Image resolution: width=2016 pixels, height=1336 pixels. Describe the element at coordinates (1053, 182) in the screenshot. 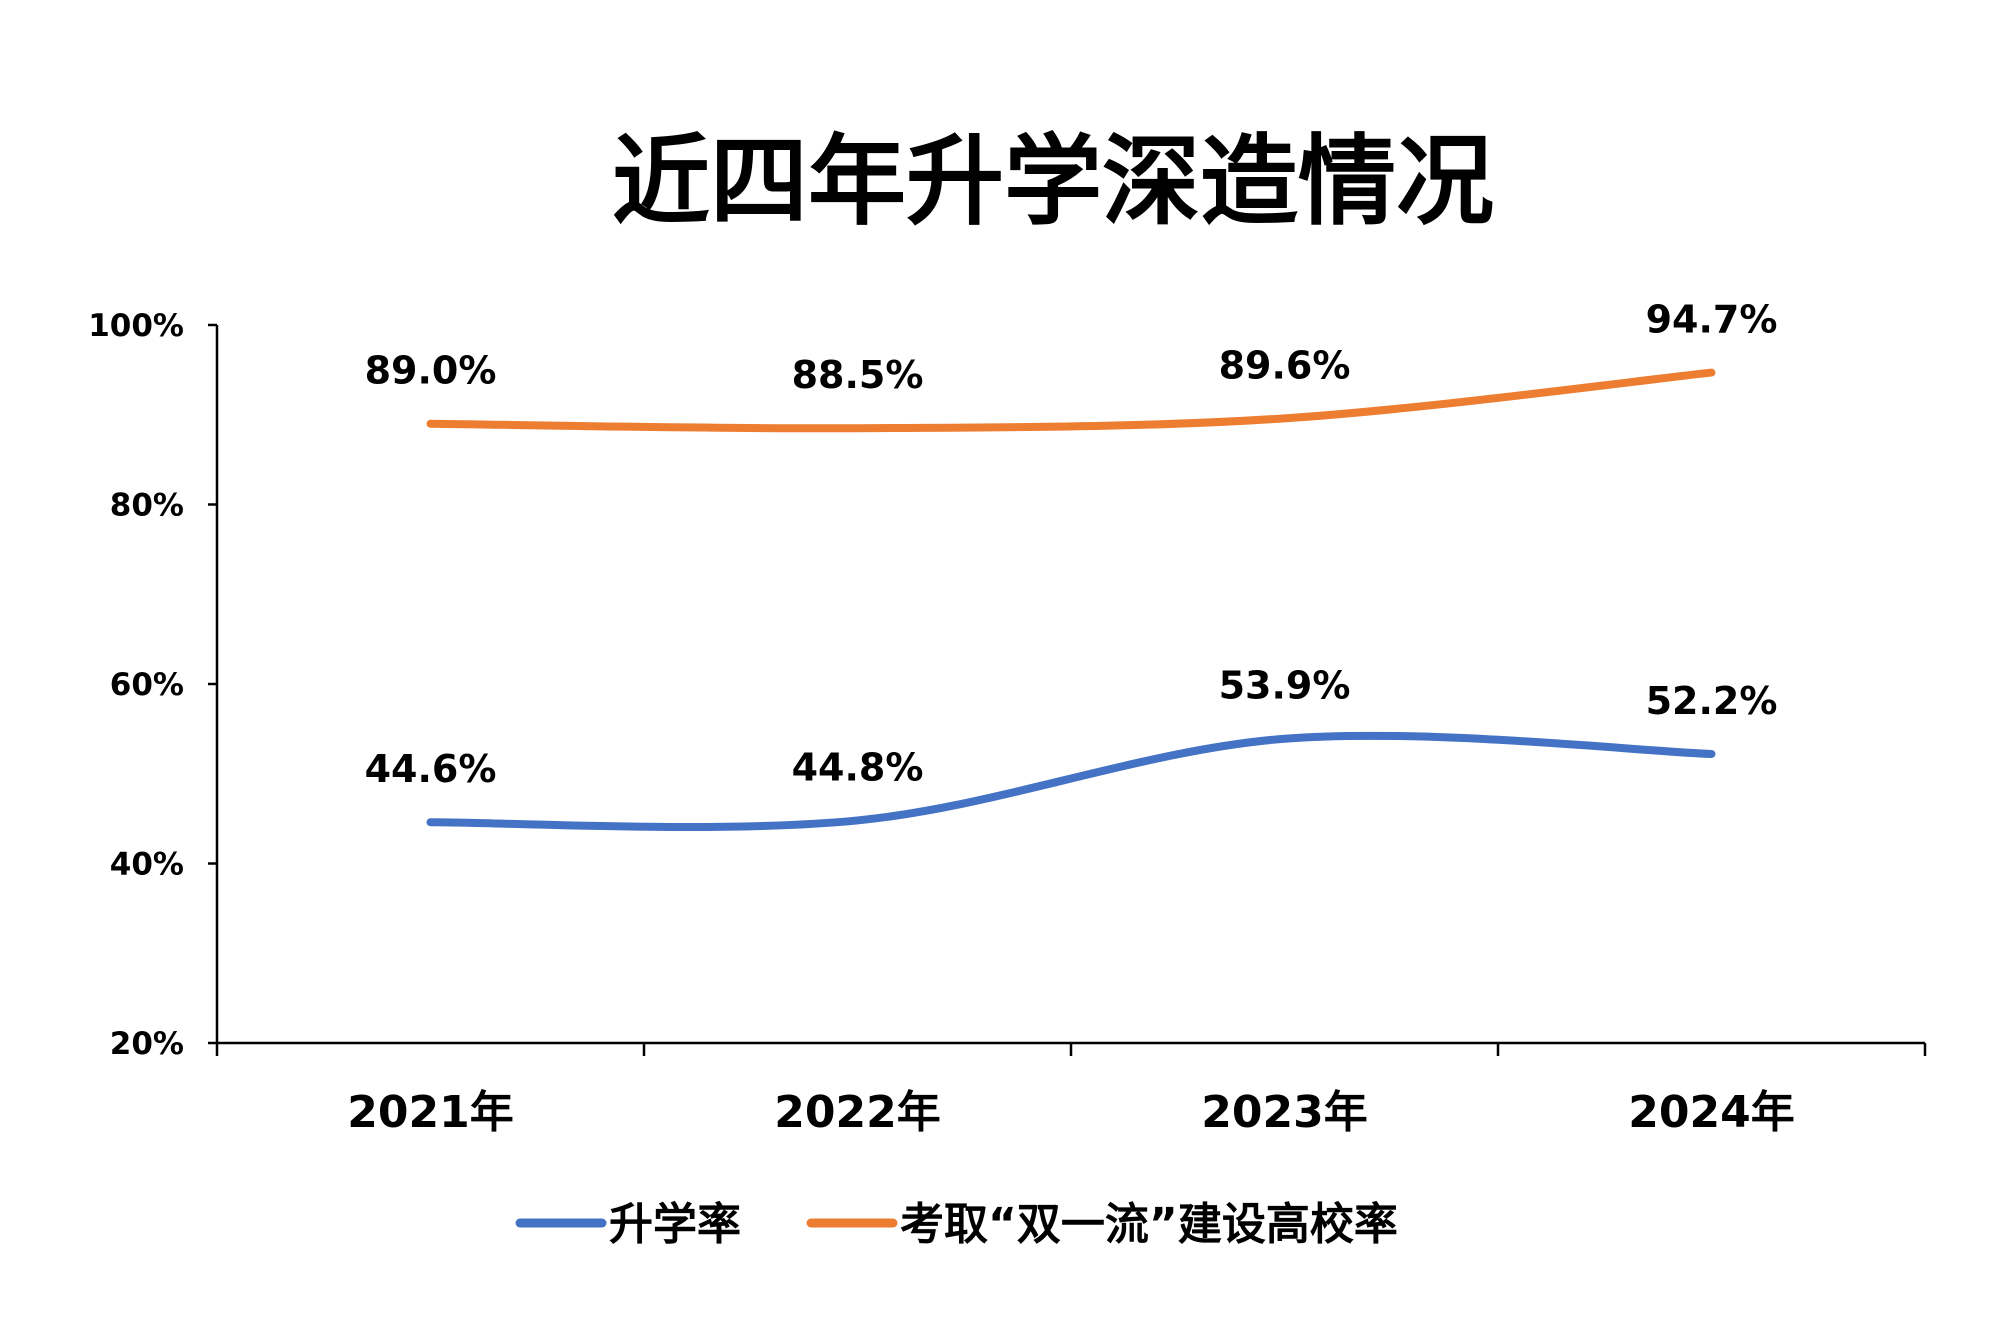

I see `chart-title: 近四年升学深造情况` at that location.